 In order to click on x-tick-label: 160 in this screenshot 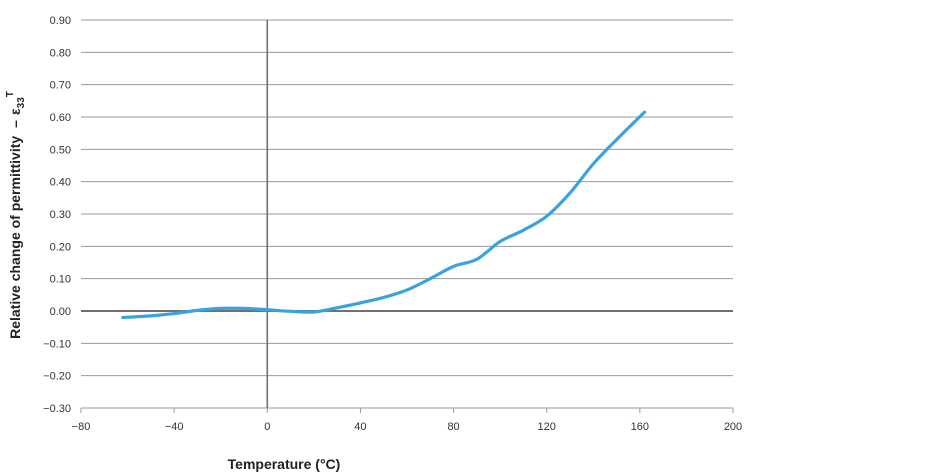, I will do `click(640, 427)`.